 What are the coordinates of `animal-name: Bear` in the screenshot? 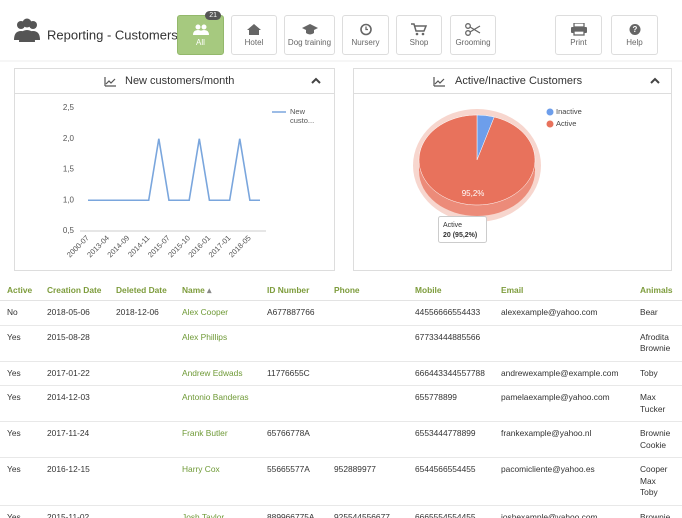 It's located at (649, 312).